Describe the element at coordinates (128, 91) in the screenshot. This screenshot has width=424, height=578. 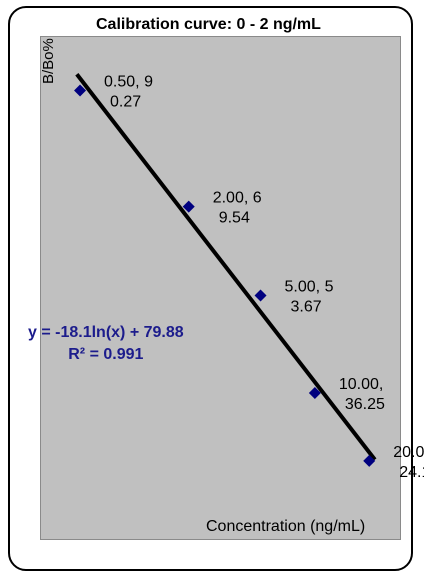
I see `data-label-1: 0.50, 9 0.27` at that location.